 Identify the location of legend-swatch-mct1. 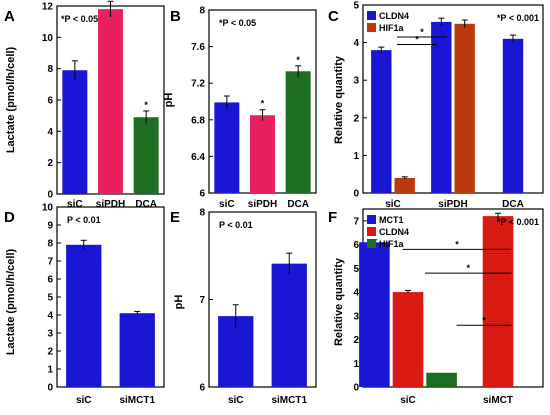
(371, 219).